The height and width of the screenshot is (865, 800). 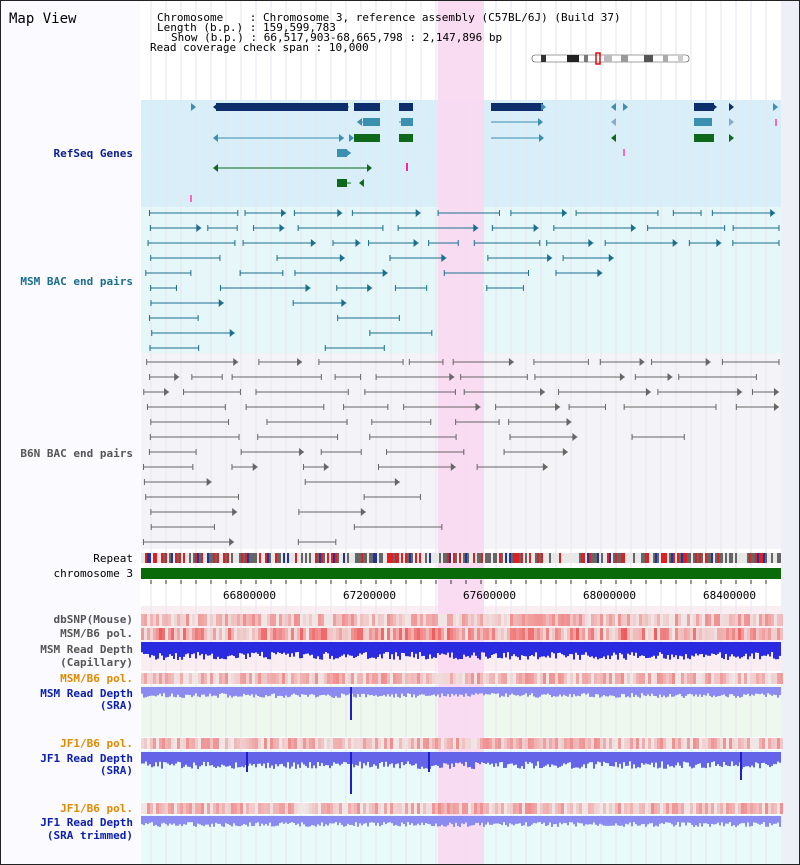 I want to click on track-label-b6n-bac: B6N BAC end pairs, so click(x=76, y=453).